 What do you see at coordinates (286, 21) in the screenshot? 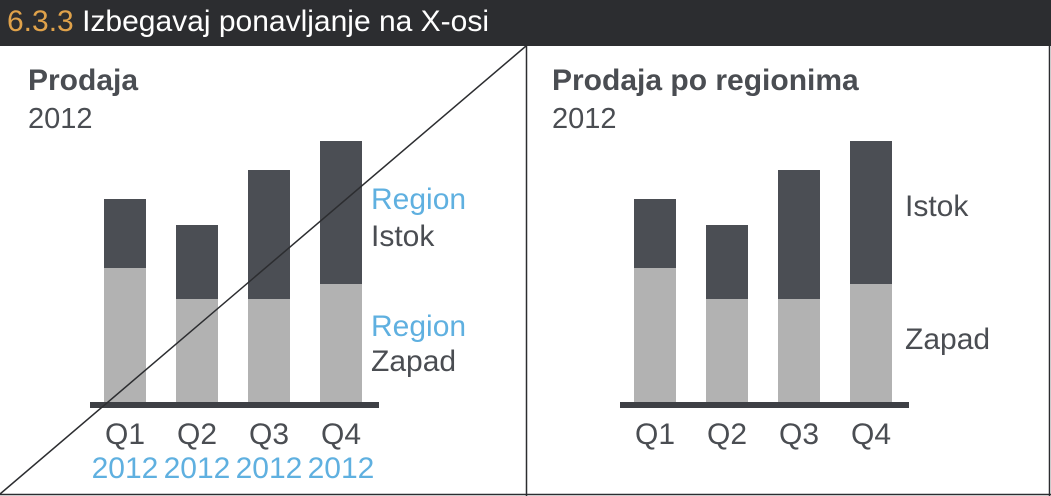
I see `section-title: Izbegavaj ponavljanje na X-osi` at bounding box center [286, 21].